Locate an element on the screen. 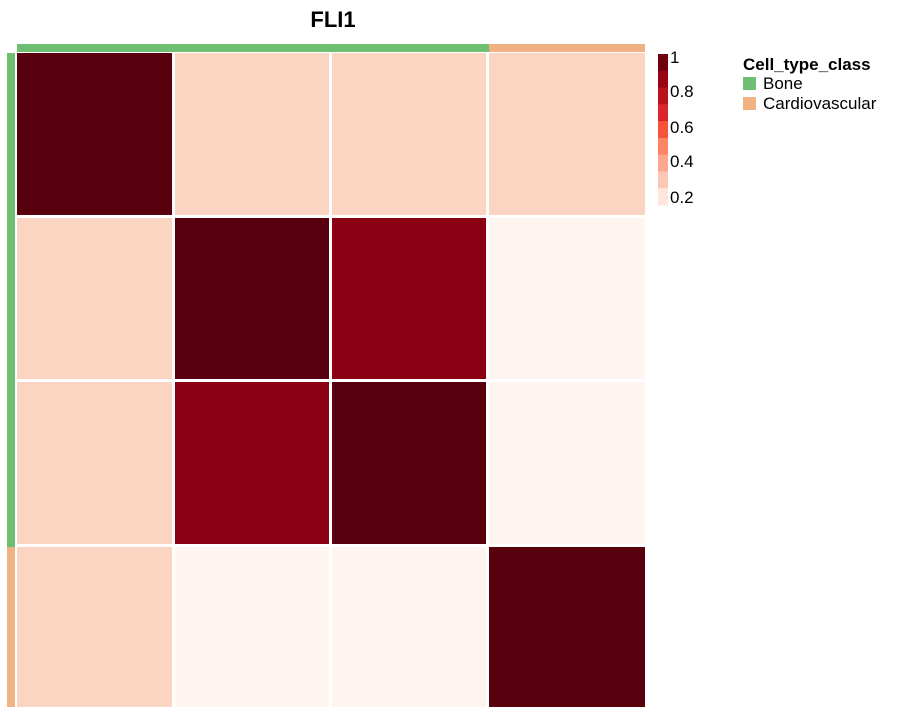  colorbar-ticks: 1 0.8 0.6 0.4 0.2 is located at coordinates (682, 127).